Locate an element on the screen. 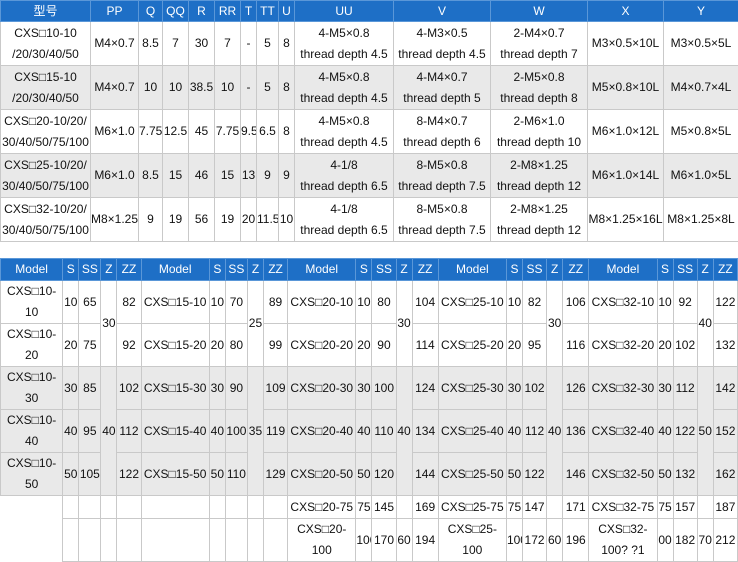 The height and width of the screenshot is (562, 738). col-header: X is located at coordinates (626, 11).